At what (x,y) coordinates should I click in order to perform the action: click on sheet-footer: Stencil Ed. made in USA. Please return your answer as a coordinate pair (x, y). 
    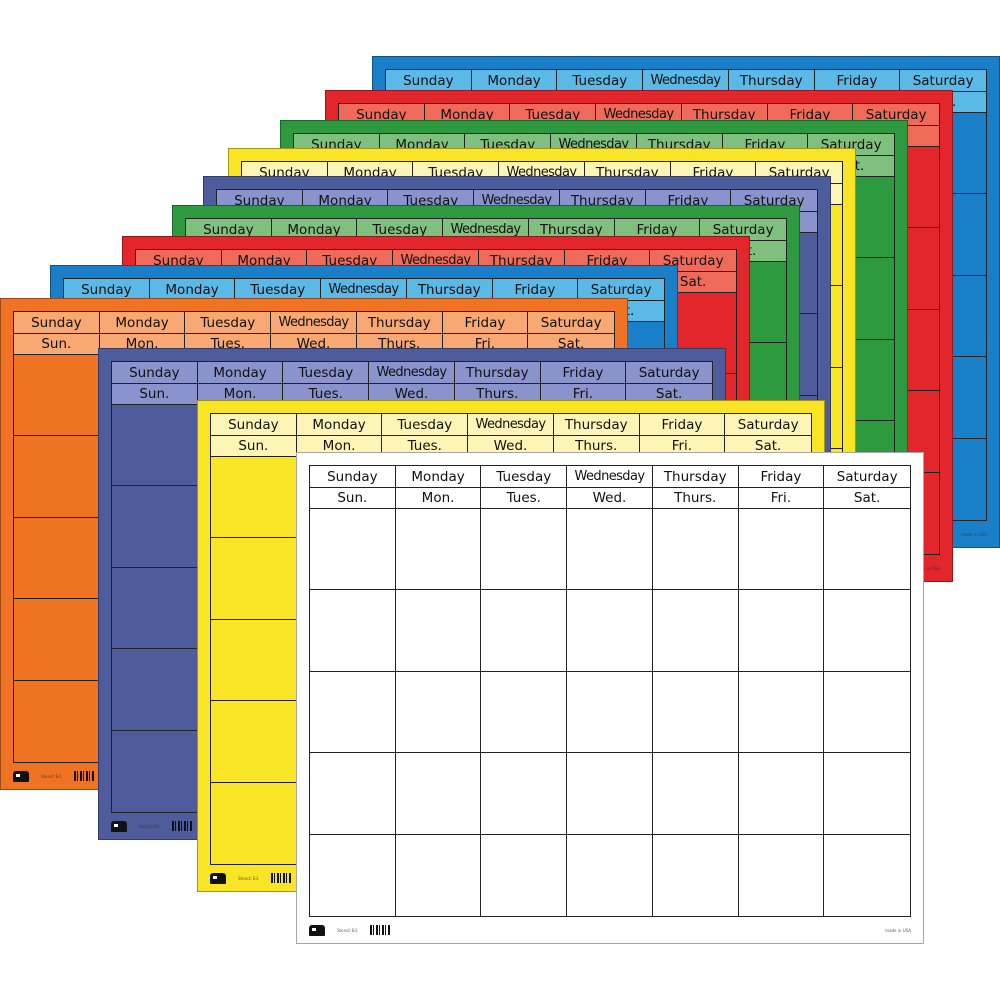
    Looking at the image, I should click on (610, 930).